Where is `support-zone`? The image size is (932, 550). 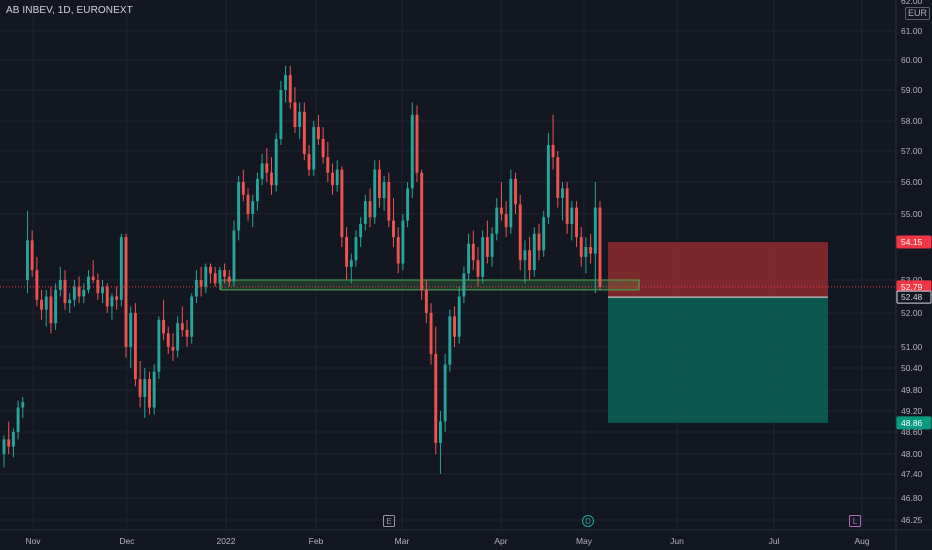 support-zone is located at coordinates (430, 285).